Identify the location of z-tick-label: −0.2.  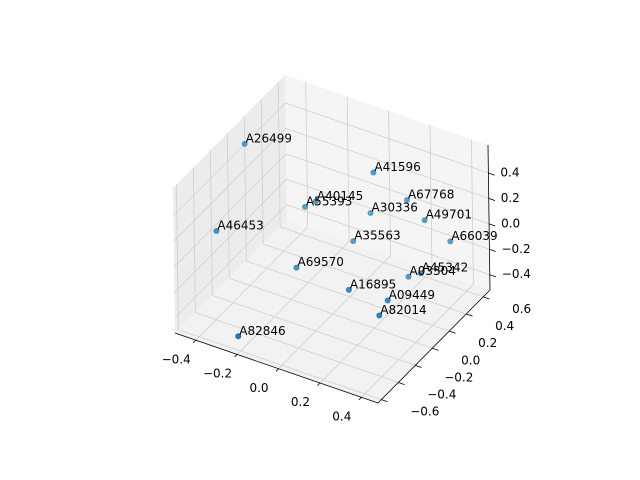
(515, 249).